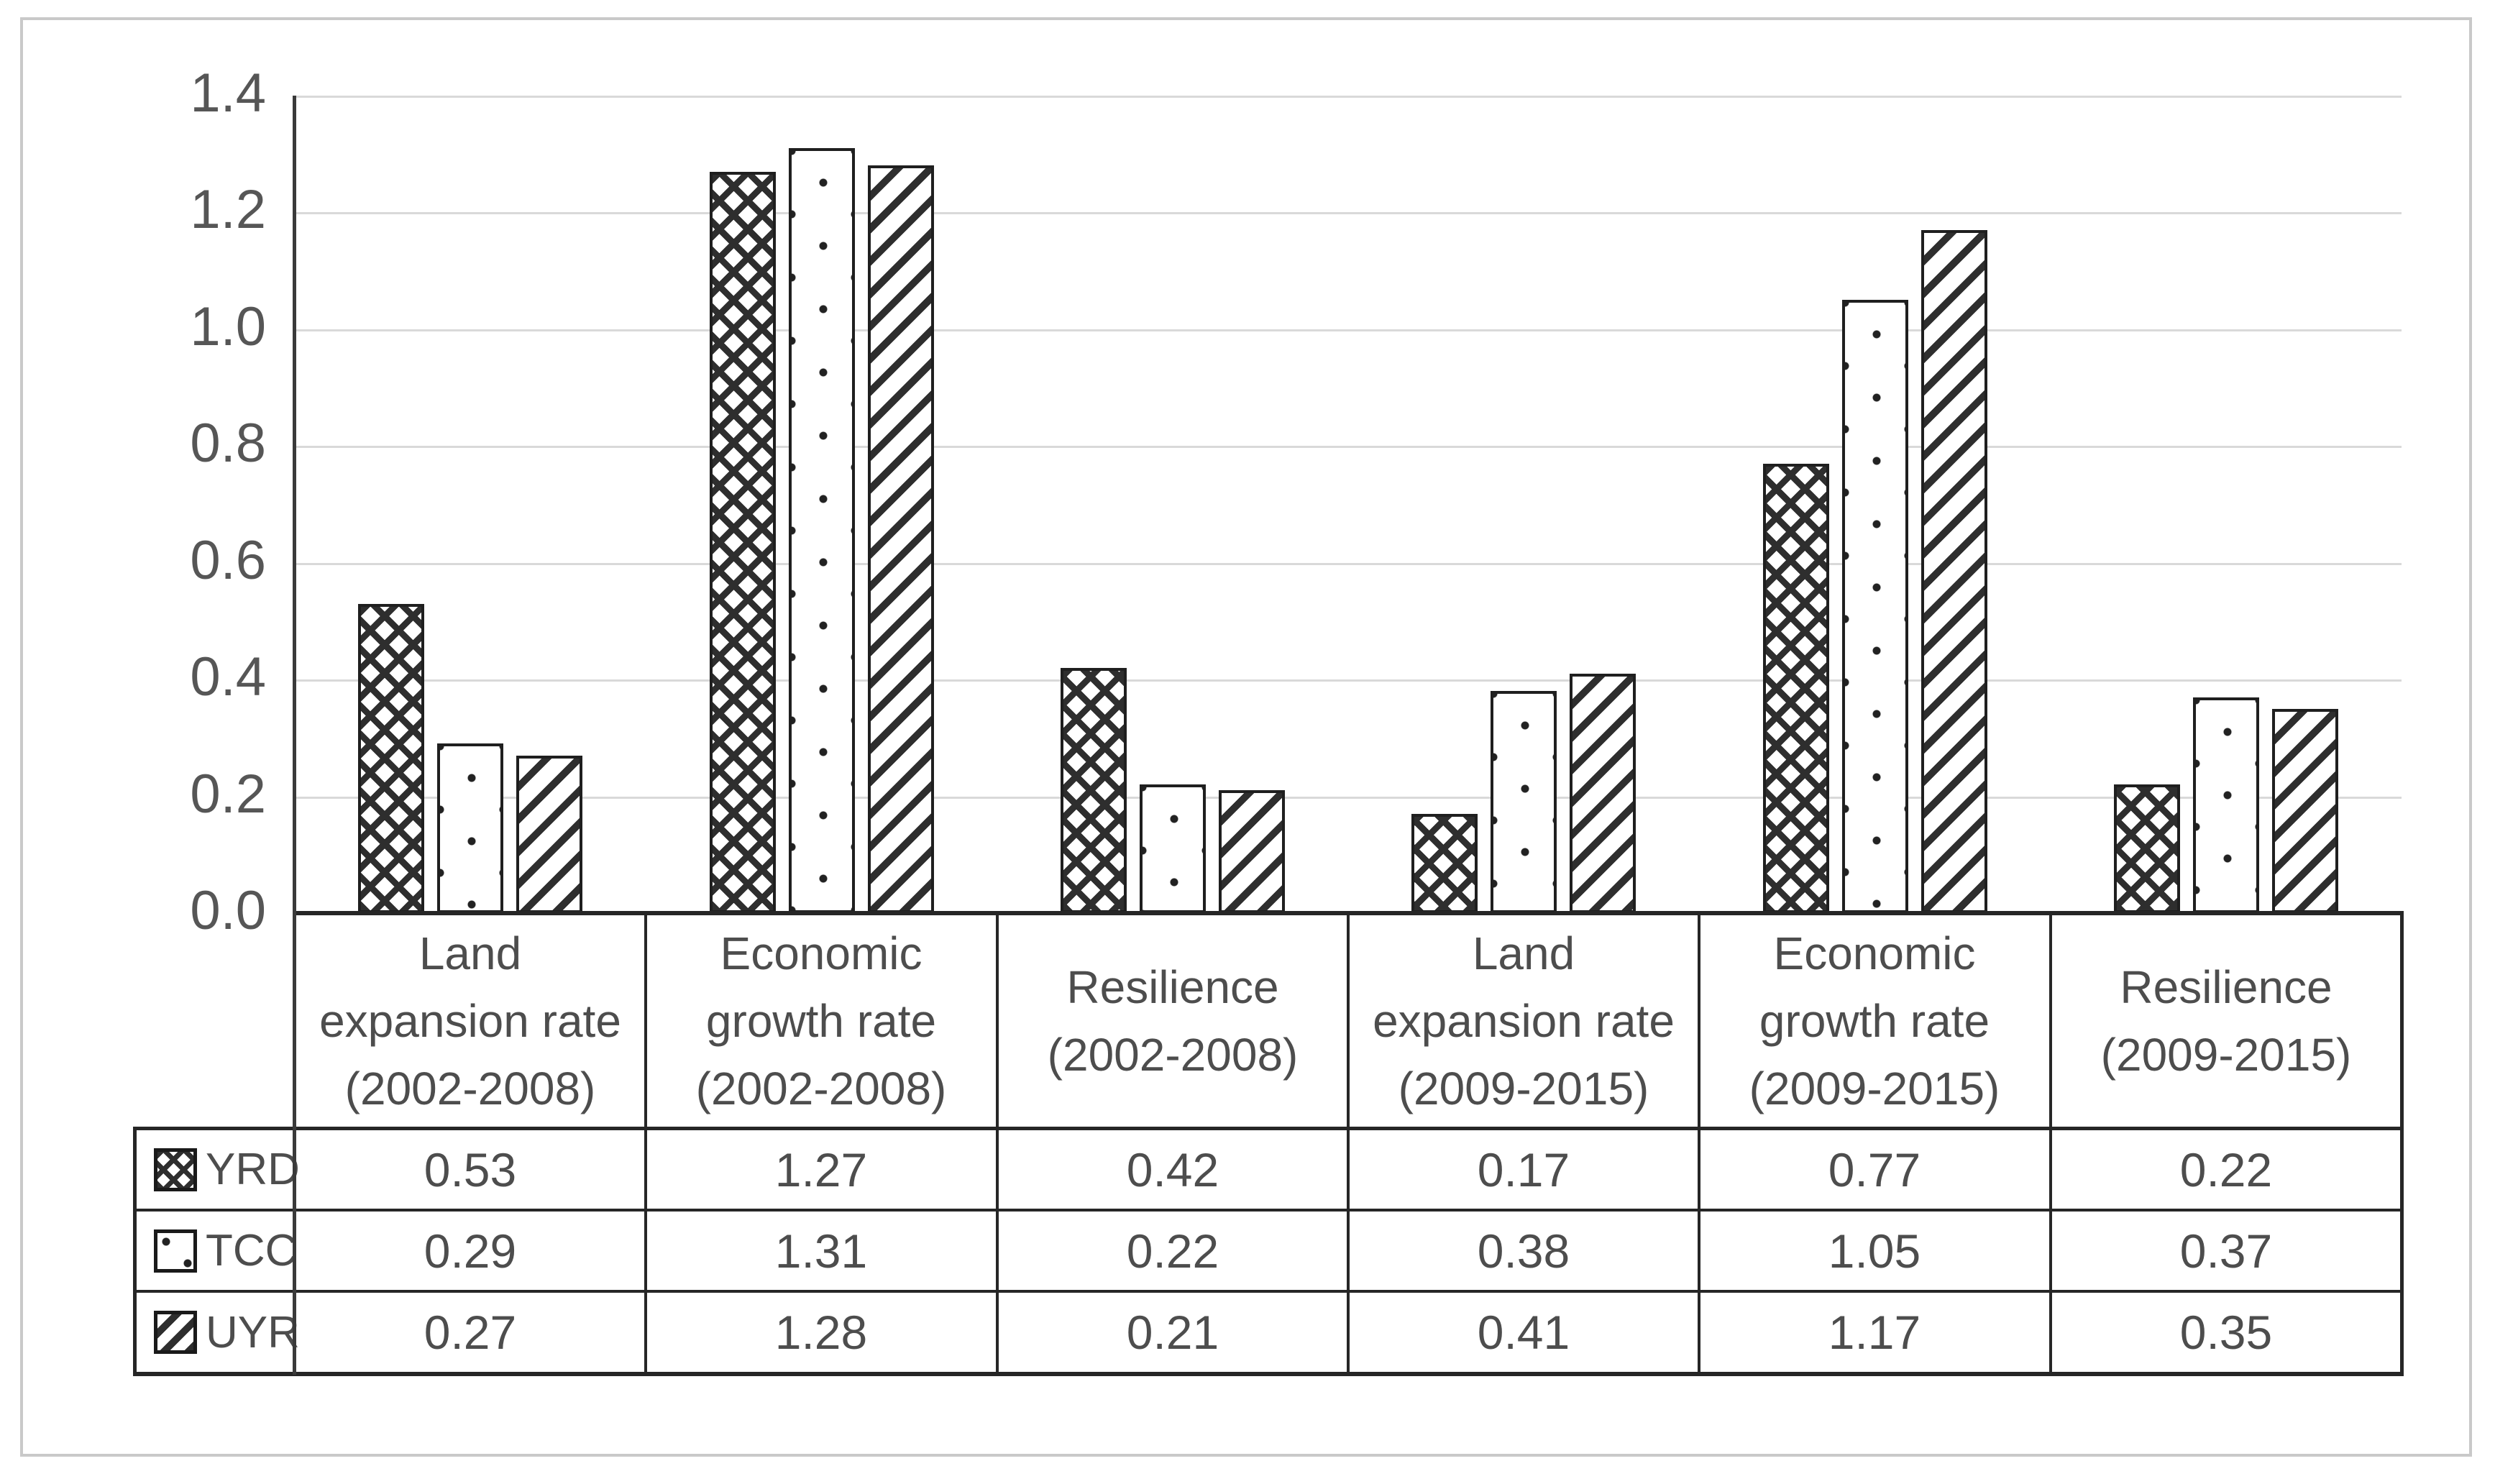  Describe the element at coordinates (470, 1169) in the screenshot. I see `value-cell-yrd-category-1: 0.53` at that location.